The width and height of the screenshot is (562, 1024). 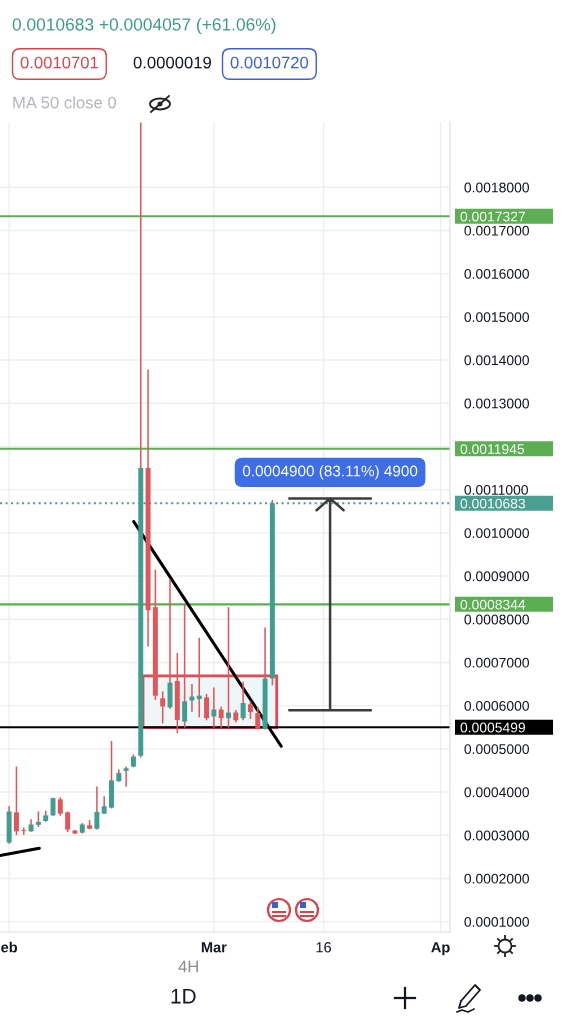 I want to click on y-tick-label: 0.0003000, so click(x=496, y=835).